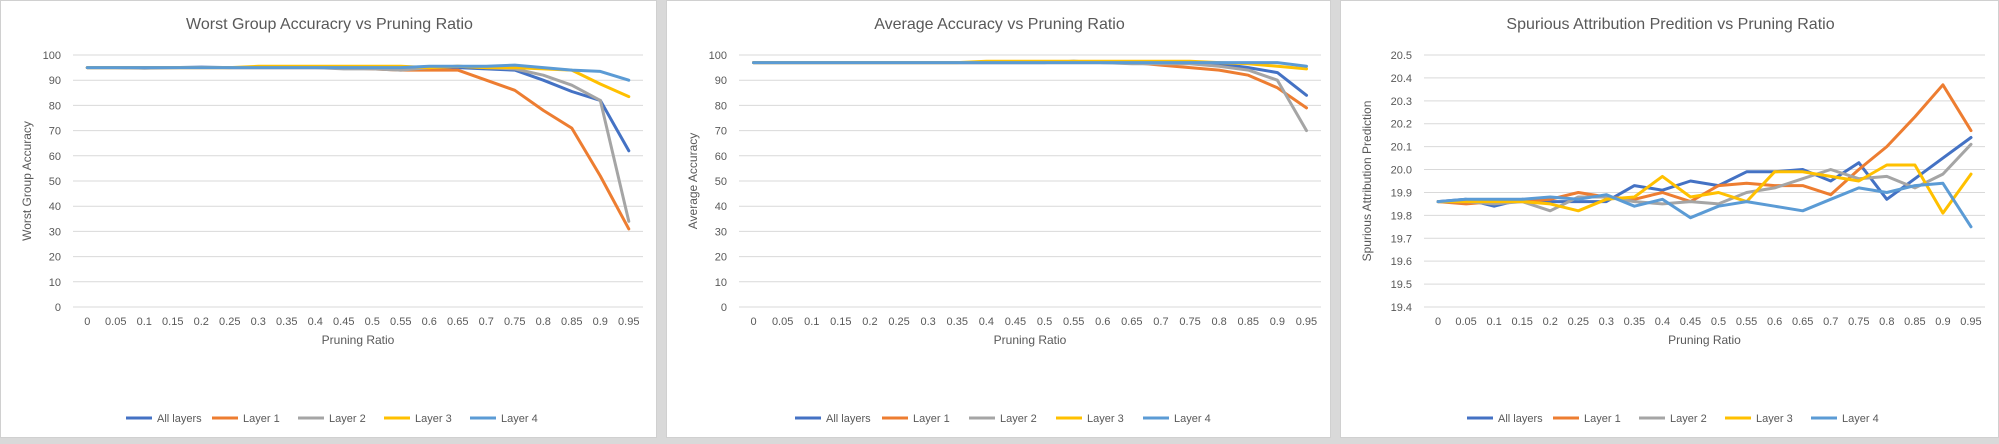 Image resolution: width=1999 pixels, height=444 pixels. What do you see at coordinates (1401, 216) in the screenshot?
I see `y-tick-label: 19.8` at bounding box center [1401, 216].